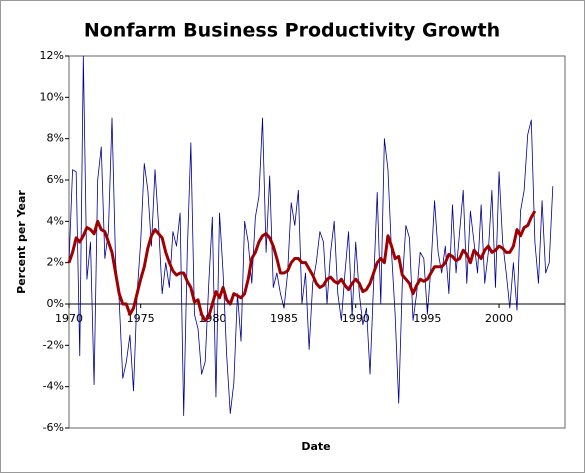 This screenshot has width=585, height=473. I want to click on y-tick-label: 10%, so click(52, 96).